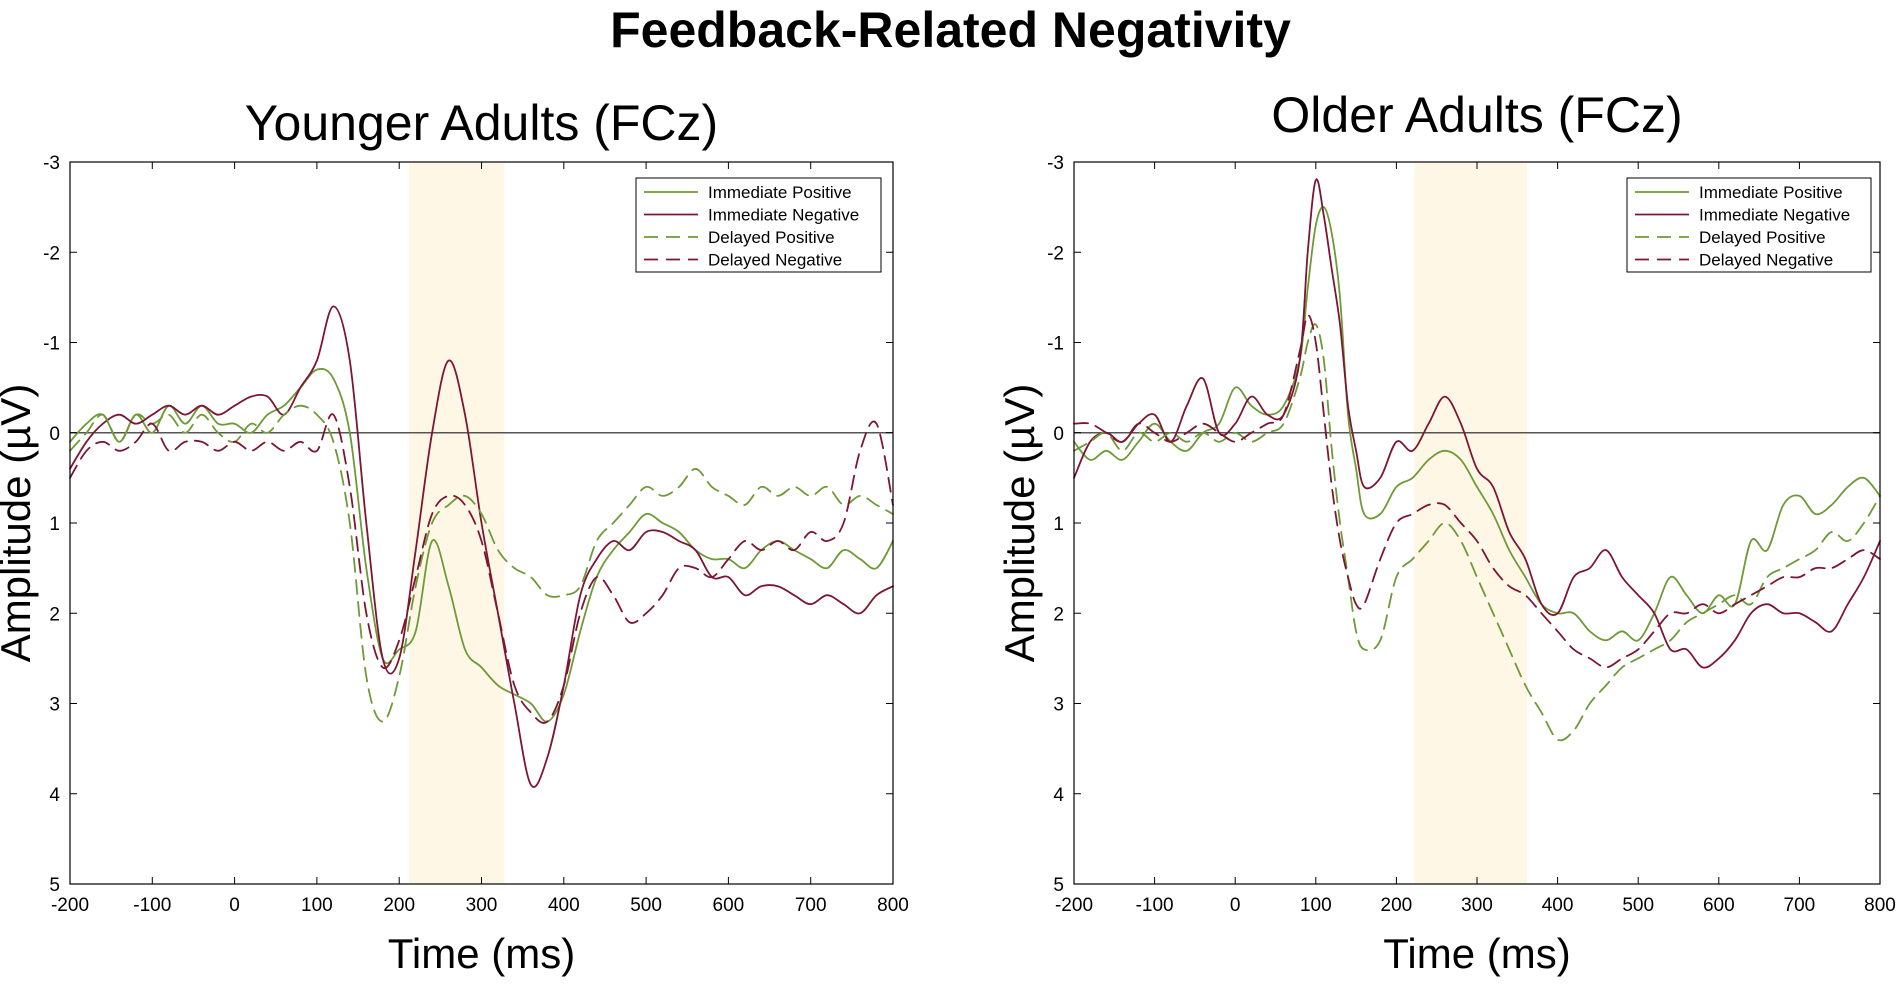 This screenshot has width=1901, height=987. I want to click on series-line-delayed-positive, so click(481, 563).